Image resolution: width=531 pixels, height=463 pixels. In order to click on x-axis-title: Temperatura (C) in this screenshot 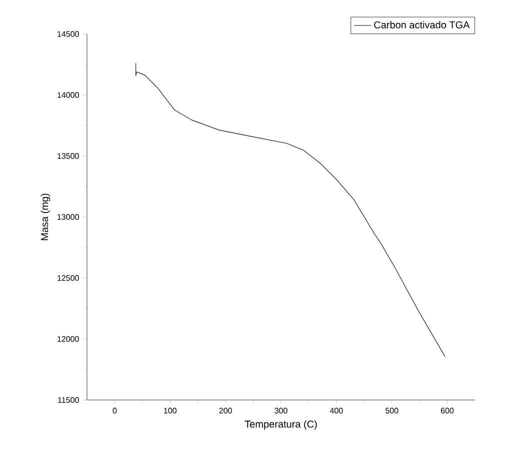, I will do `click(280, 425)`.